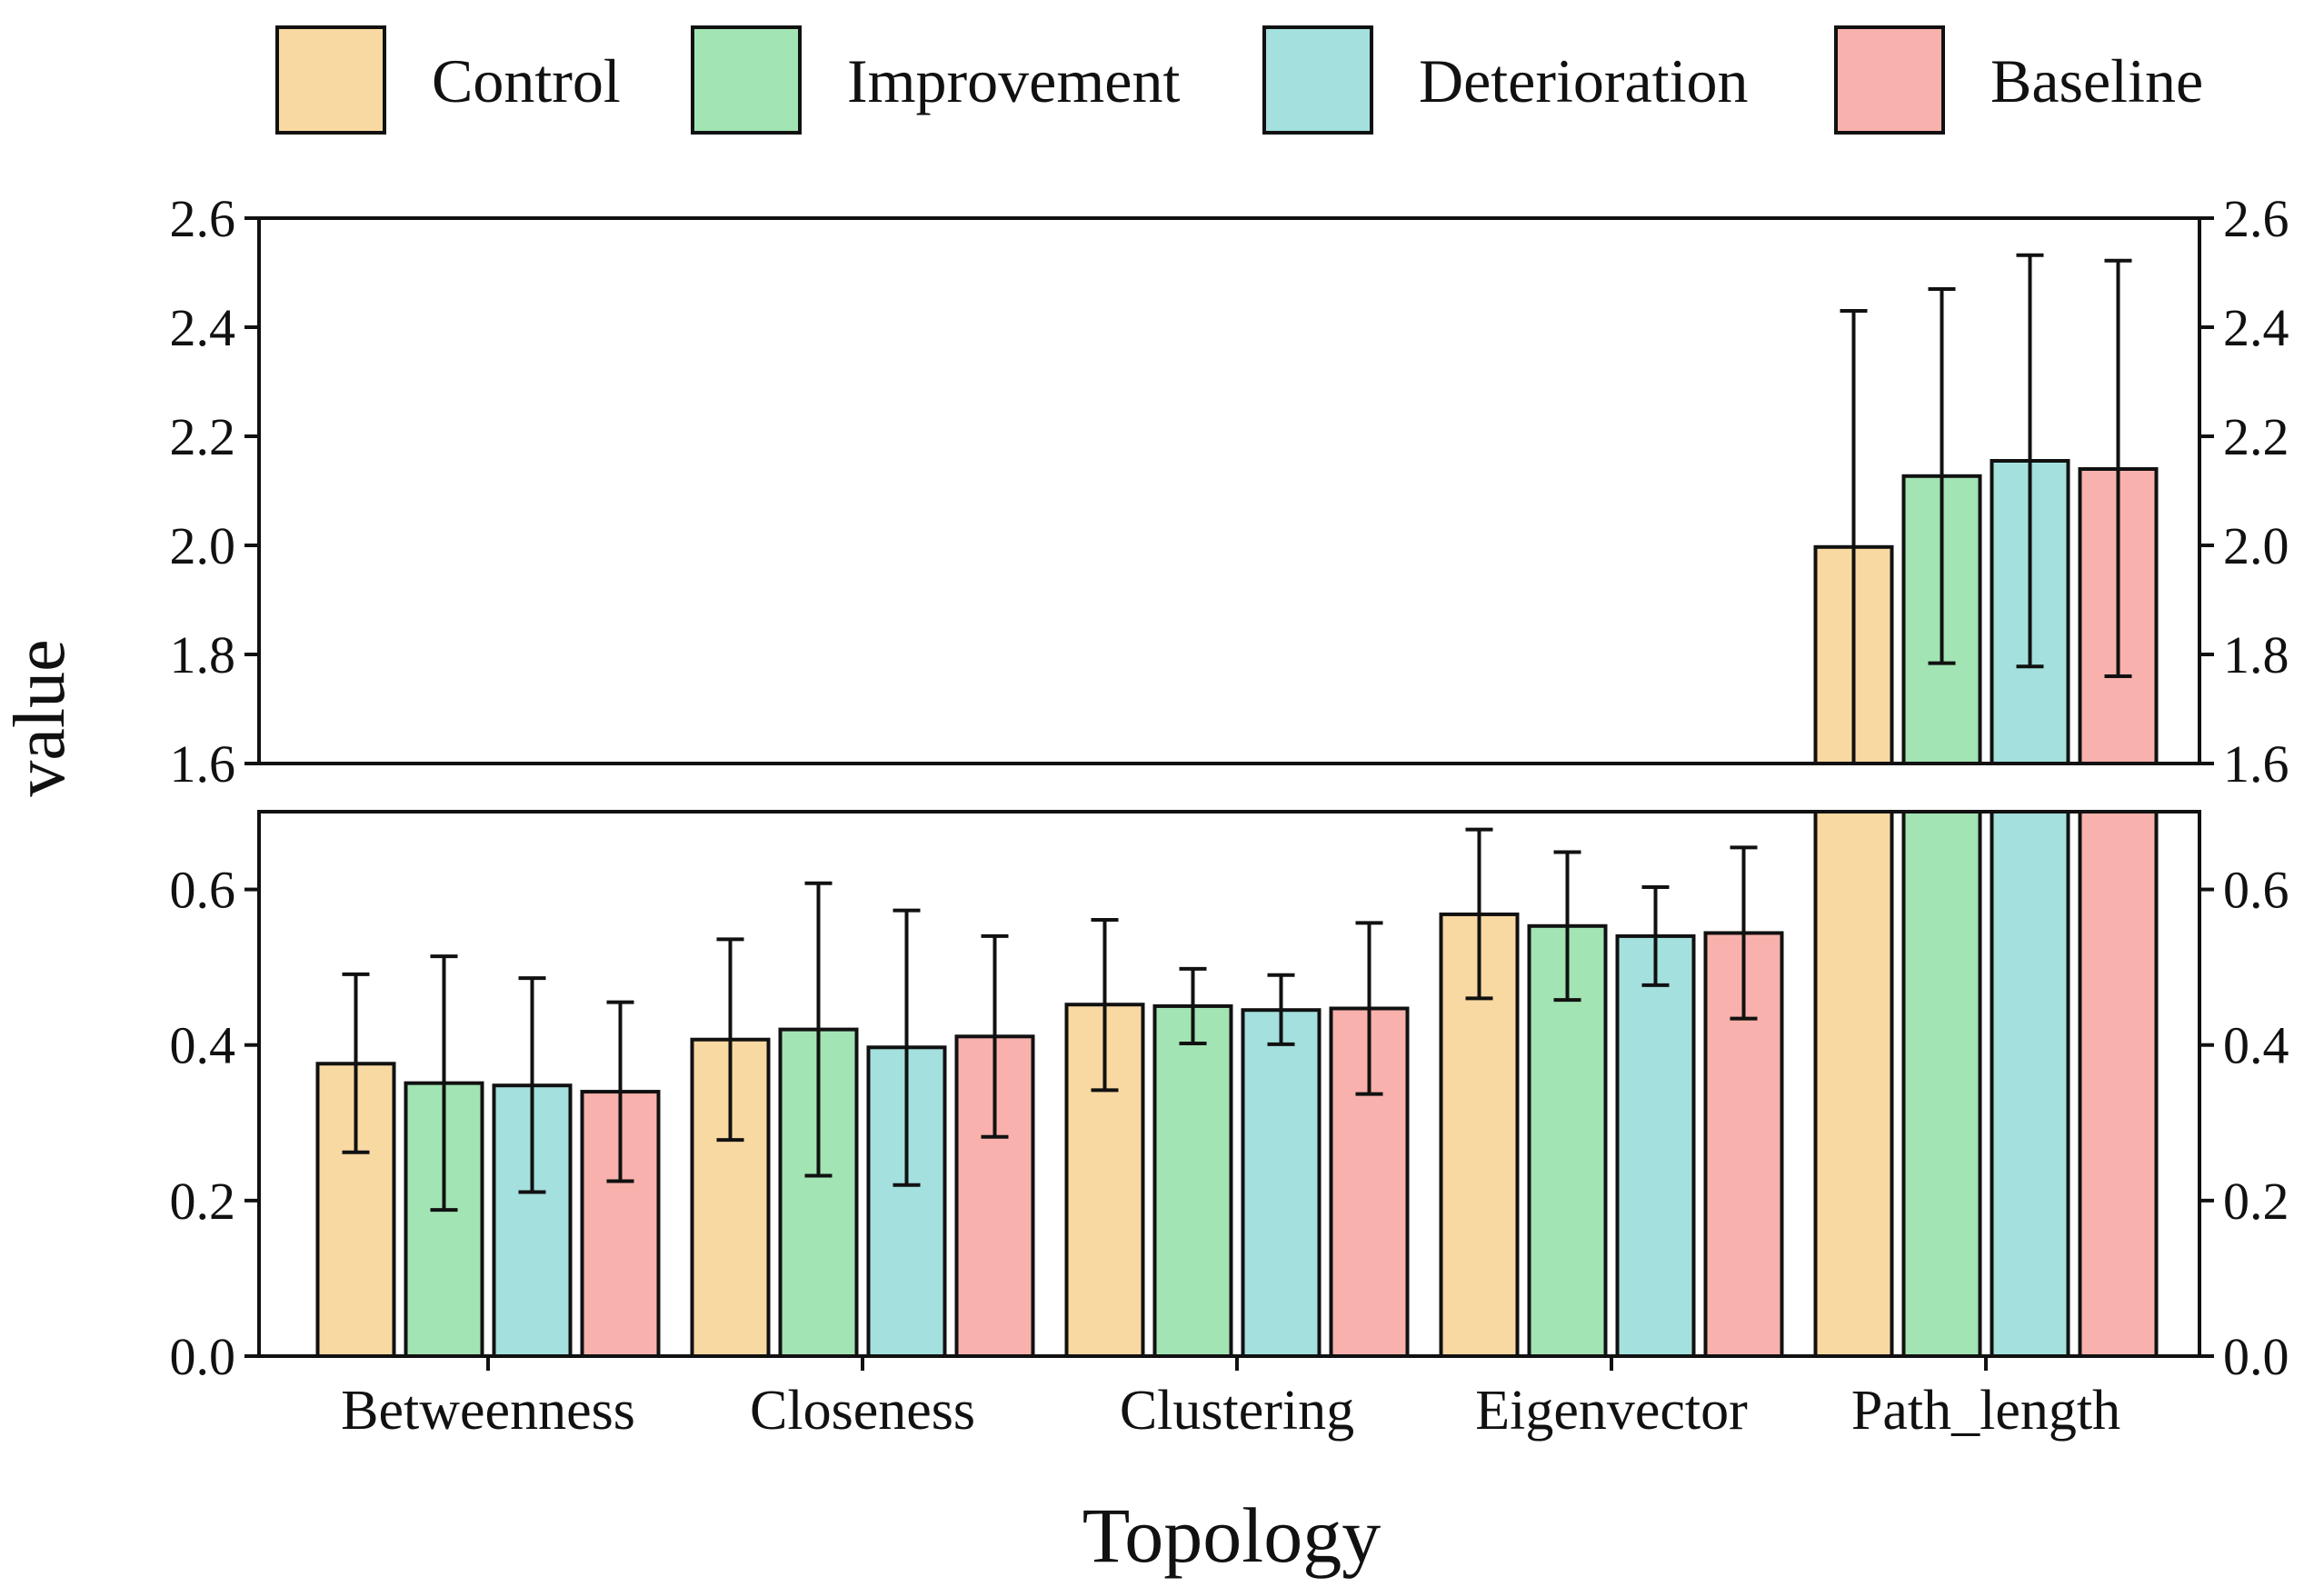 The height and width of the screenshot is (1587, 2324). Describe the element at coordinates (203, 328) in the screenshot. I see `upper-y-tick-label-left: 2.4` at that location.